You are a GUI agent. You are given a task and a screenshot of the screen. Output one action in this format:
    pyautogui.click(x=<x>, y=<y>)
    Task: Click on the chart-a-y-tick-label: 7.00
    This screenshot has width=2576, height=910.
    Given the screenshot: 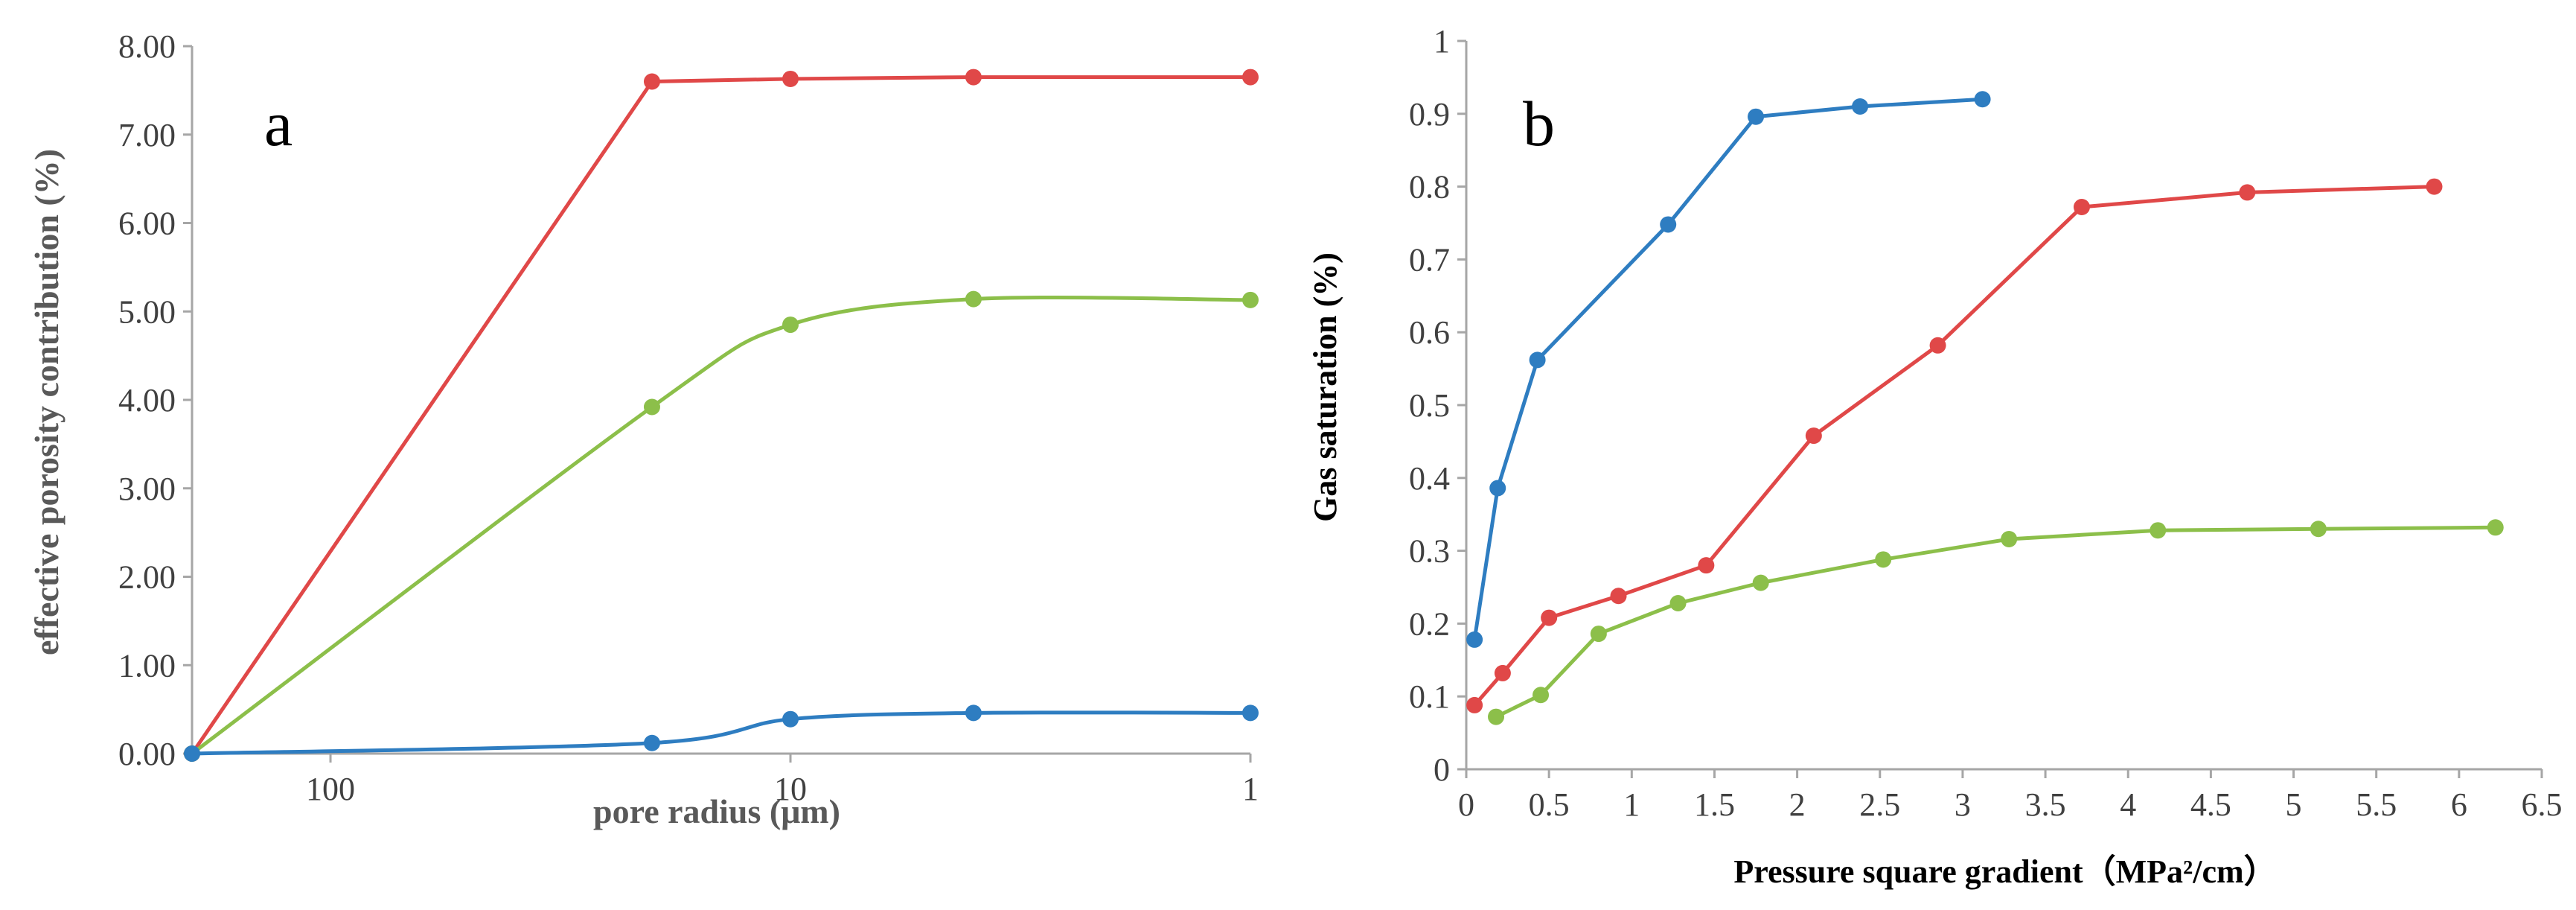 What is the action you would take?
    pyautogui.click(x=147, y=135)
    